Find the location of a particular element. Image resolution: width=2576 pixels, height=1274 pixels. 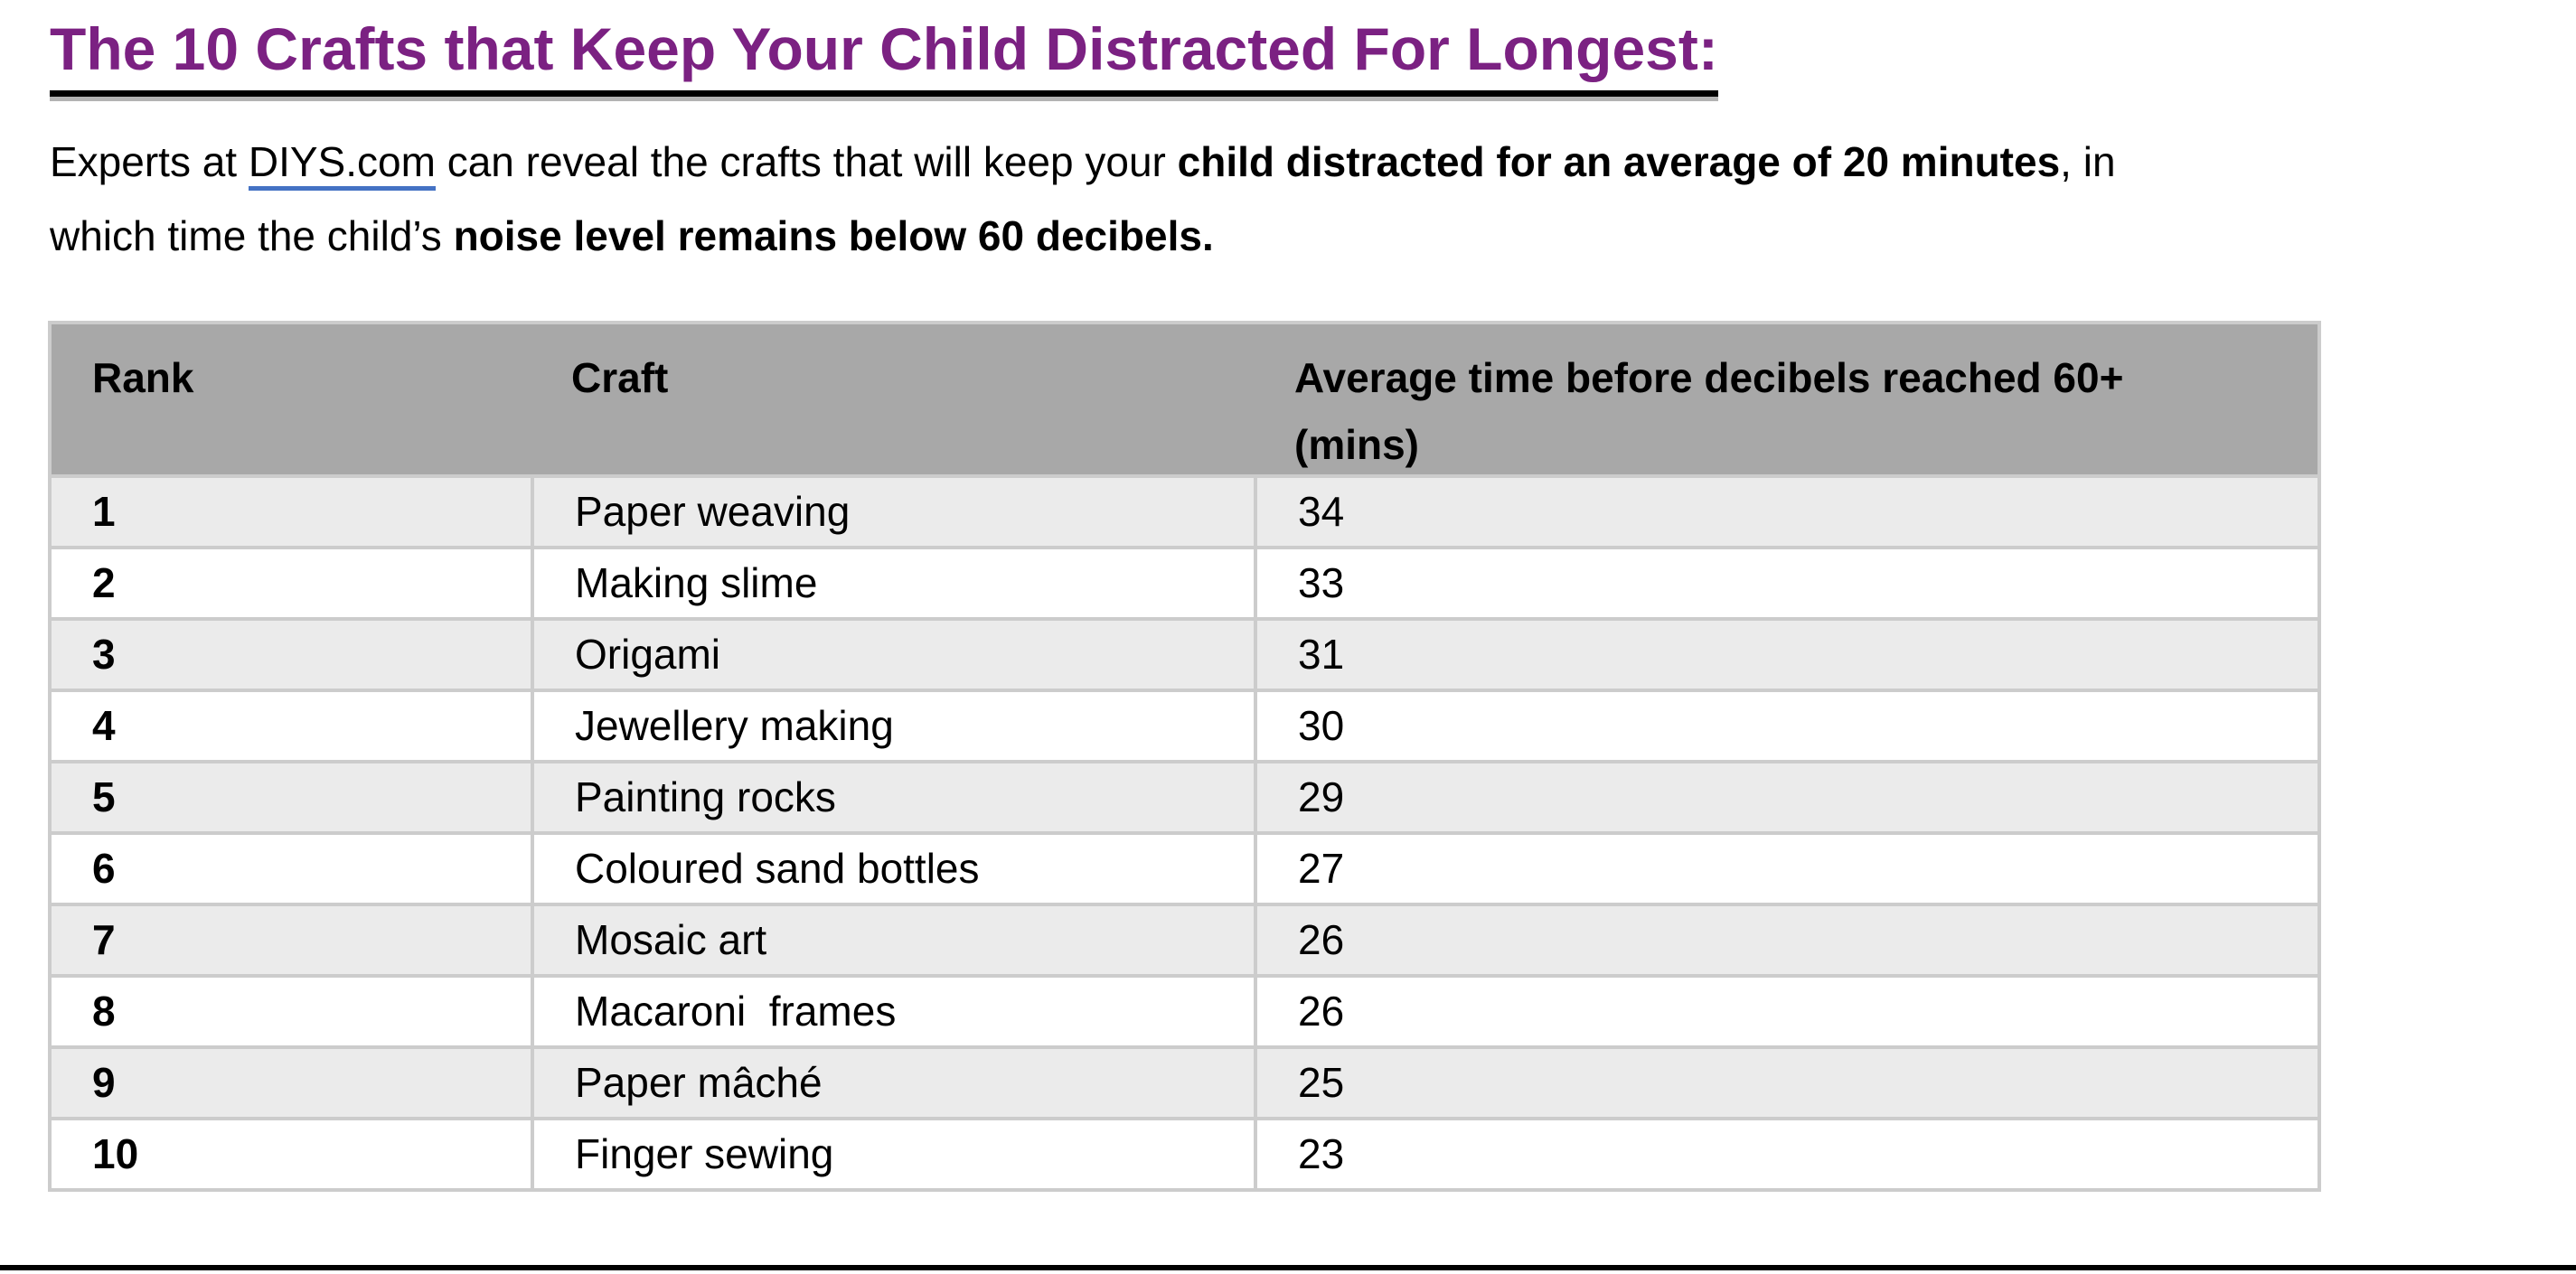

intro-text-segment: which time the child’s is located at coordinates (252, 236).